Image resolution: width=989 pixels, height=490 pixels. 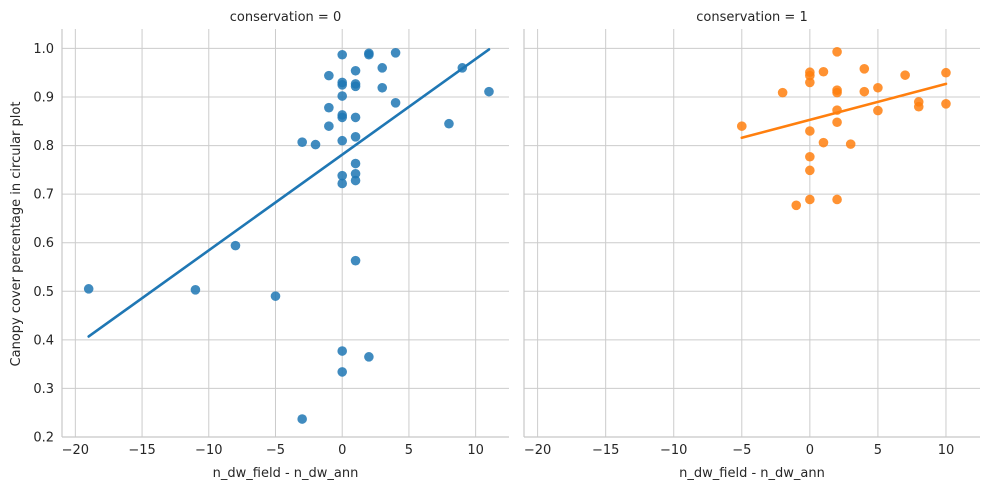 I want to click on y-tick-label: 0.8, so click(x=43, y=146).